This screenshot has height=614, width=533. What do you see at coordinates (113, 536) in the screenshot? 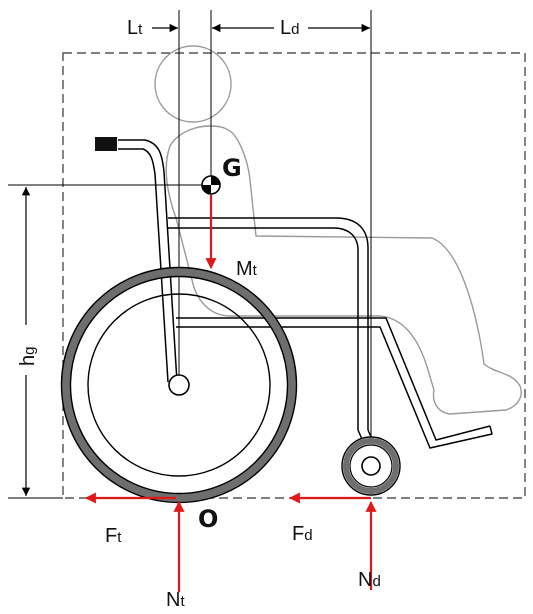
I see `ft-label: Ft` at bounding box center [113, 536].